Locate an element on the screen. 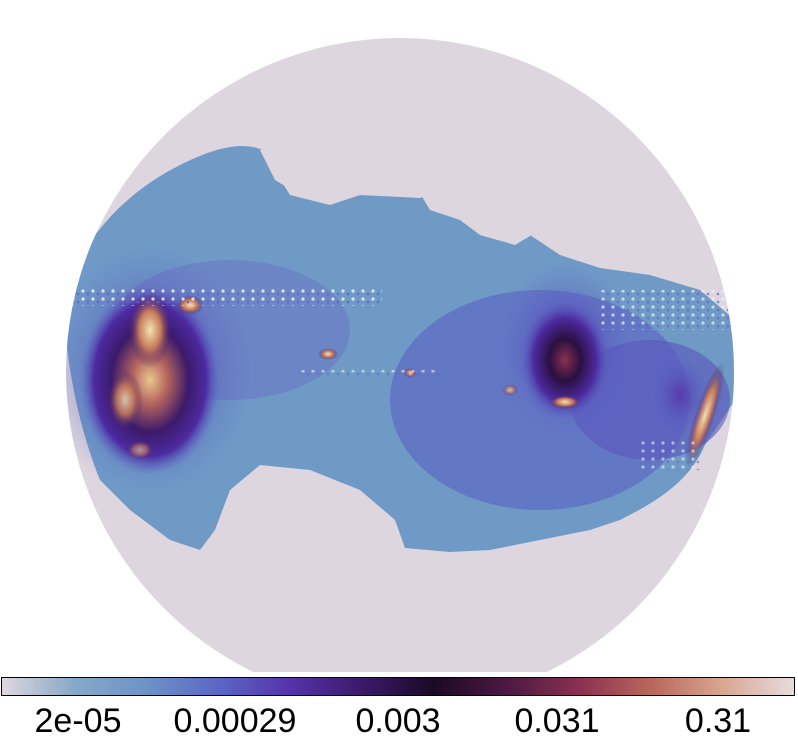  colorbar is located at coordinates (398, 686).